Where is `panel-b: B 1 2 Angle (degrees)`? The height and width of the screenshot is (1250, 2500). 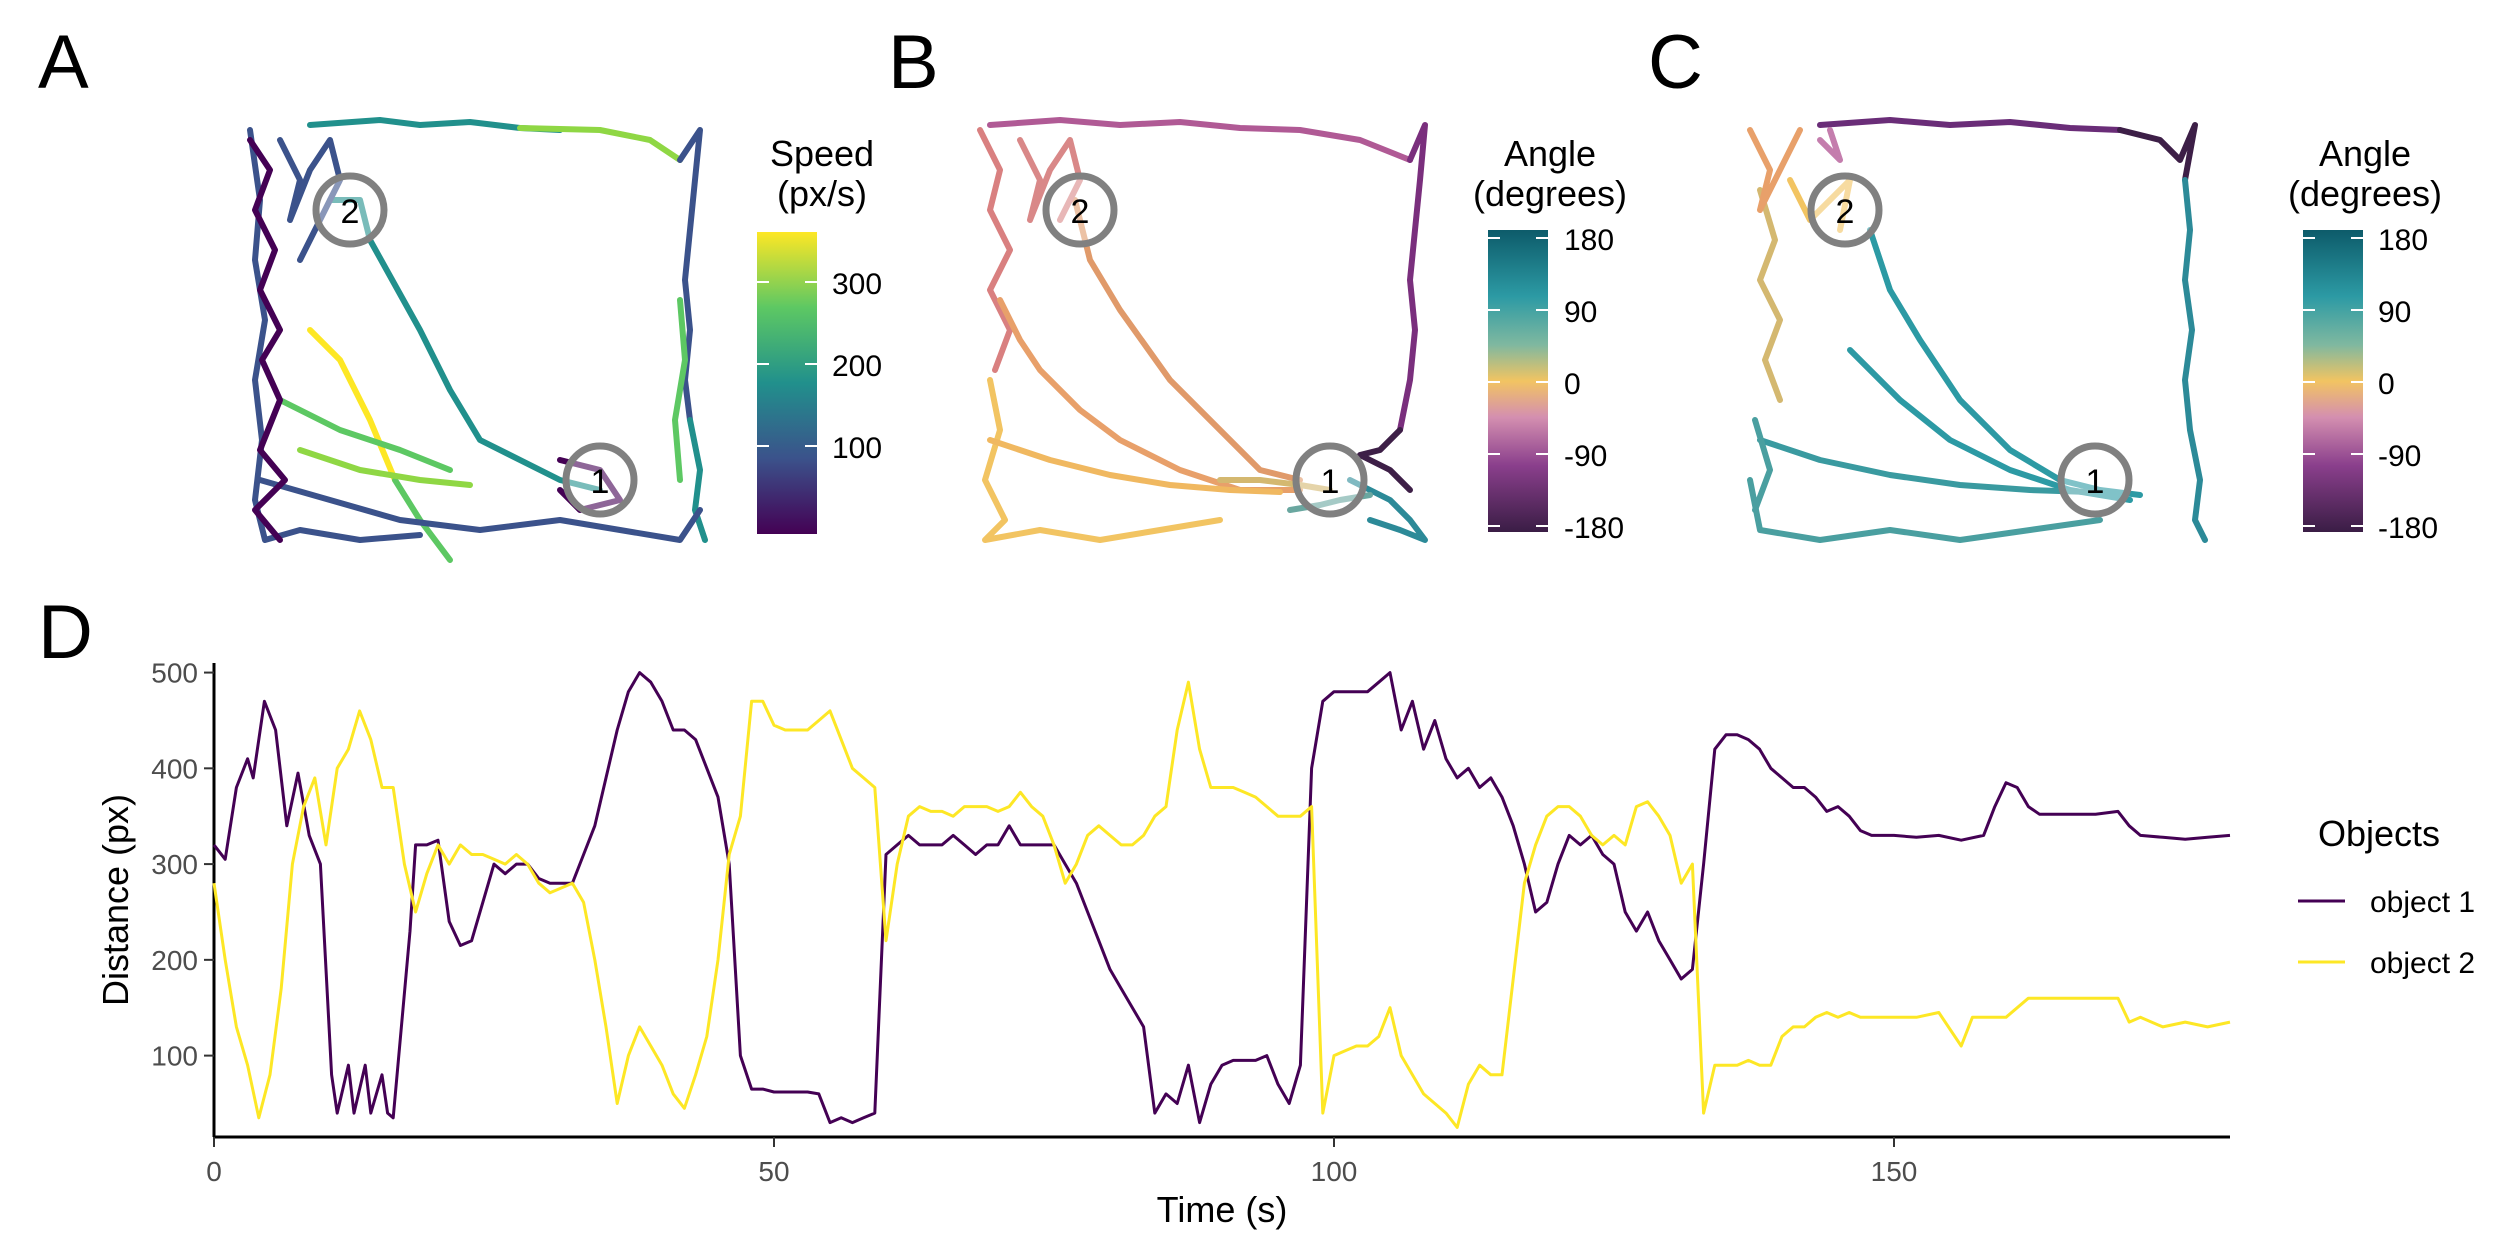 panel-b: B 1 2 Angle (degrees) is located at coordinates (1257, 282).